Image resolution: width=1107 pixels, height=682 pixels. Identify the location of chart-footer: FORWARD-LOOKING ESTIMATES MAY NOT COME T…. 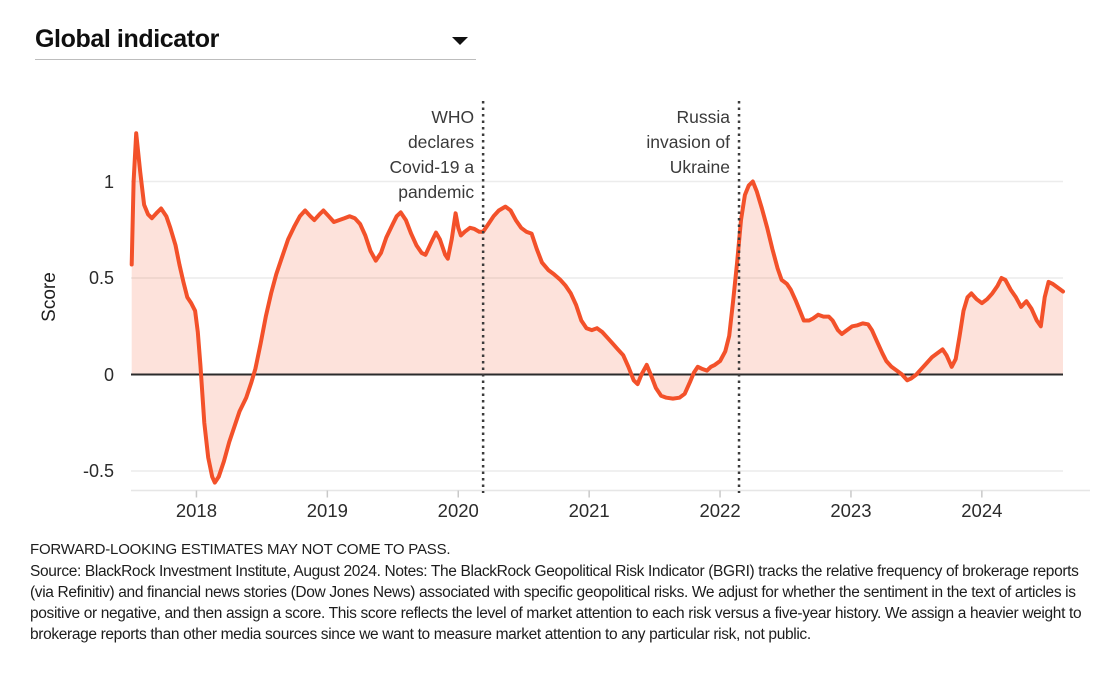
(561, 593).